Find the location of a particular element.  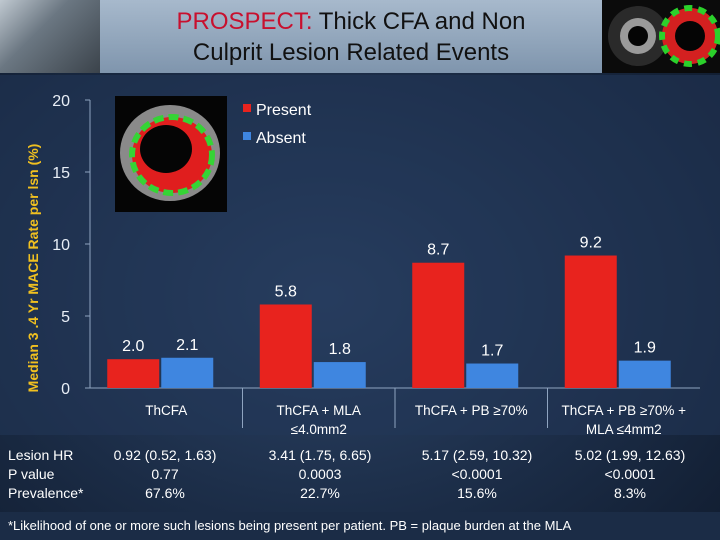

title-accent: PROSPECT: is located at coordinates (244, 21).